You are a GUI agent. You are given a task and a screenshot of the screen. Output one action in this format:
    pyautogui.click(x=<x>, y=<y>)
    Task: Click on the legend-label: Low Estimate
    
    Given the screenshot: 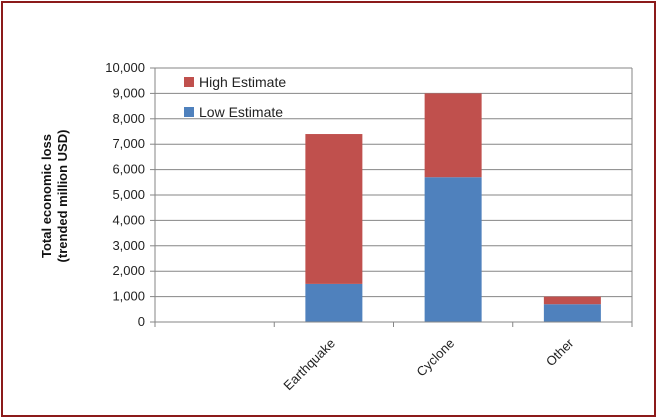 What is the action you would take?
    pyautogui.click(x=241, y=112)
    